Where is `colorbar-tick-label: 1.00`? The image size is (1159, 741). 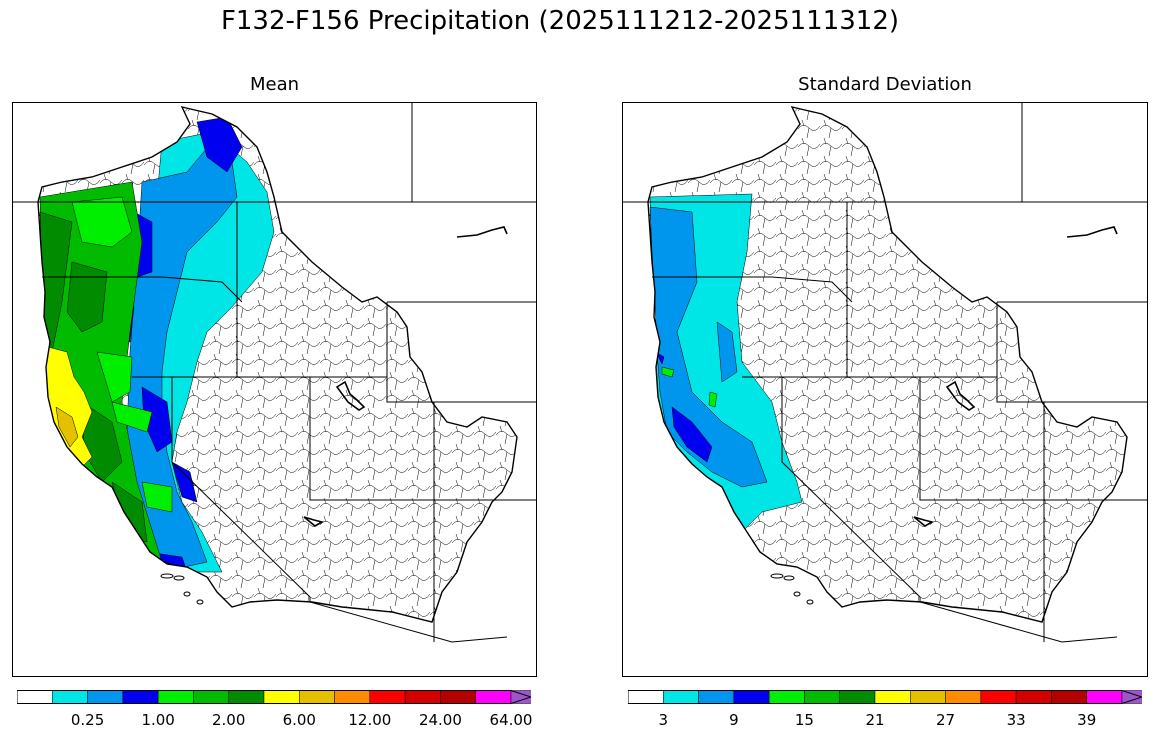 colorbar-tick-label: 1.00 is located at coordinates (158, 720).